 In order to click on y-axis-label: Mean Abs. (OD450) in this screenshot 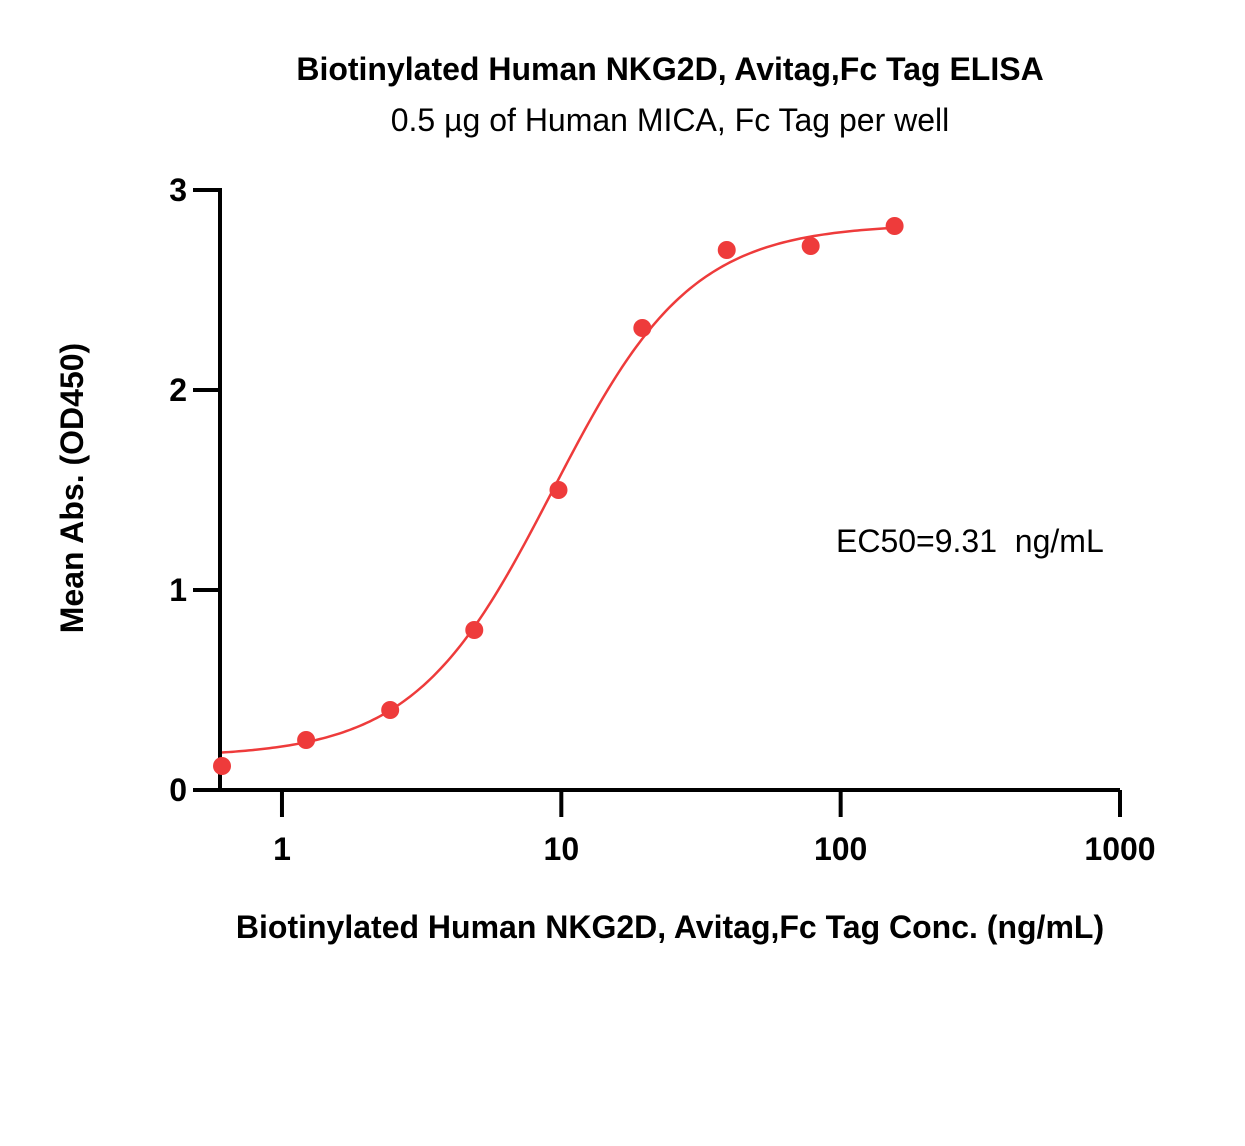, I will do `click(72, 488)`.